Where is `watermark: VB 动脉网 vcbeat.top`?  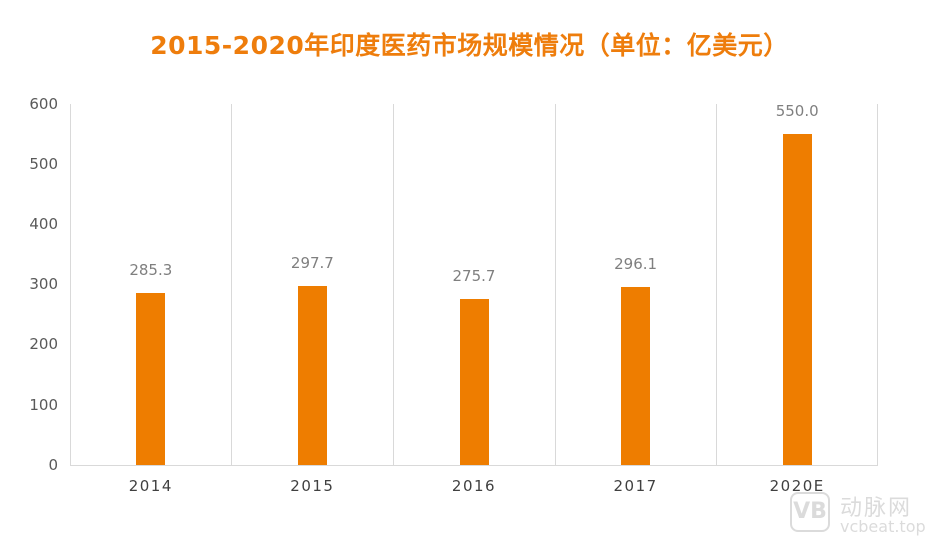
watermark: VB 动脉网 vcbeat.top is located at coordinates (862, 515).